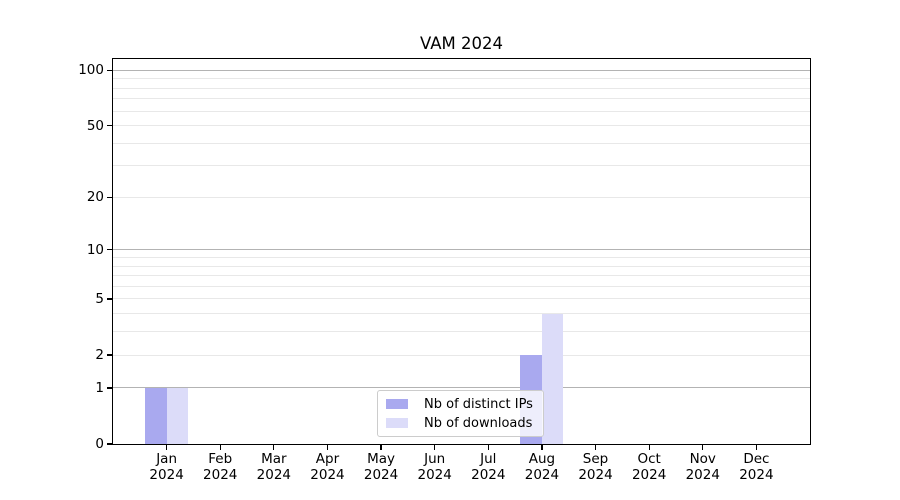 Image resolution: width=900 pixels, height=500 pixels. Describe the element at coordinates (327, 467) in the screenshot. I see `x-tick-label-apr: Apr 2024` at that location.